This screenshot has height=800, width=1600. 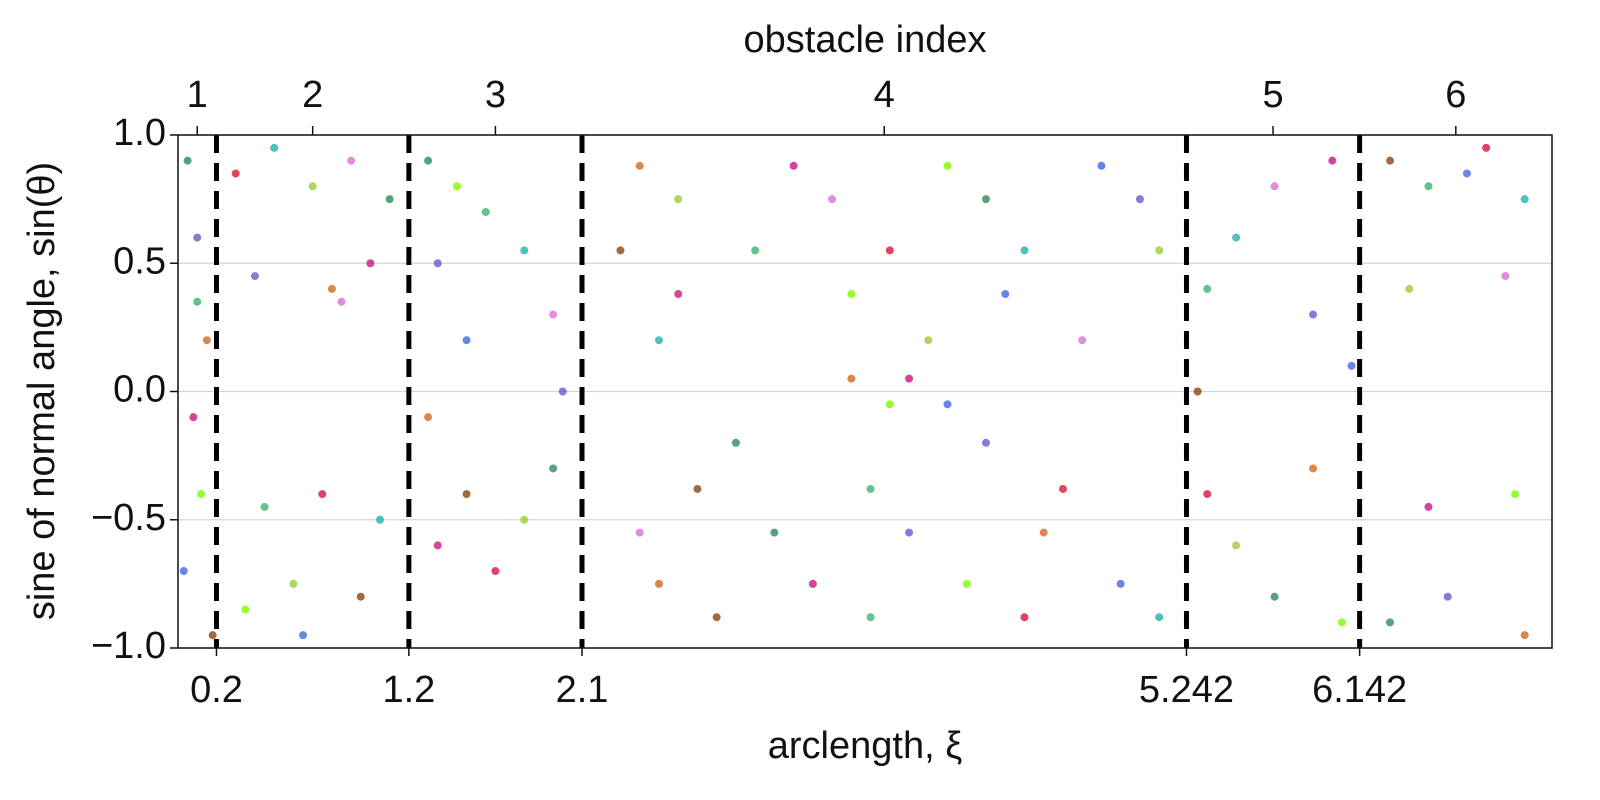 What do you see at coordinates (884, 95) in the screenshot?
I see `top-tick-label: 4` at bounding box center [884, 95].